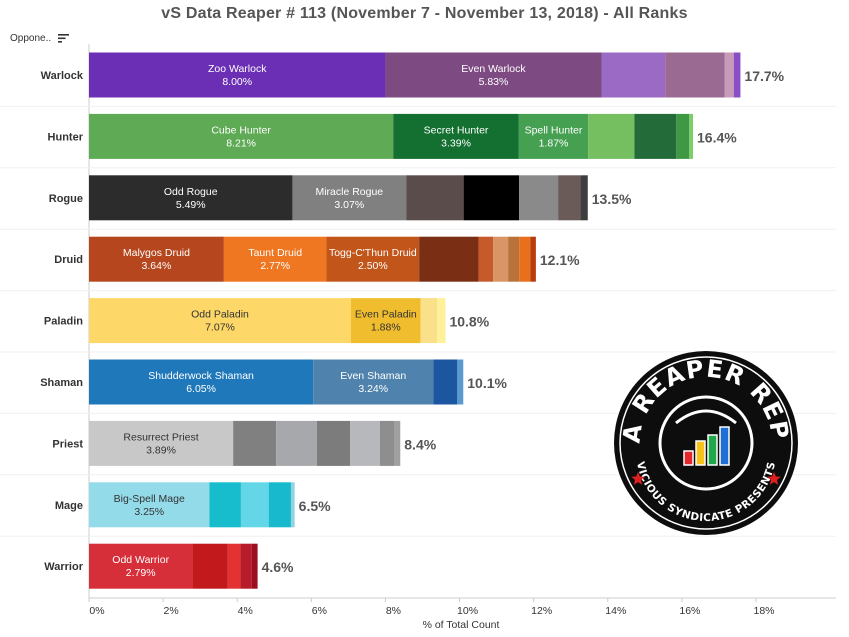  What do you see at coordinates (349, 192) in the screenshot?
I see `segment-name-miracle-rogue: Miracle Rogue` at bounding box center [349, 192].